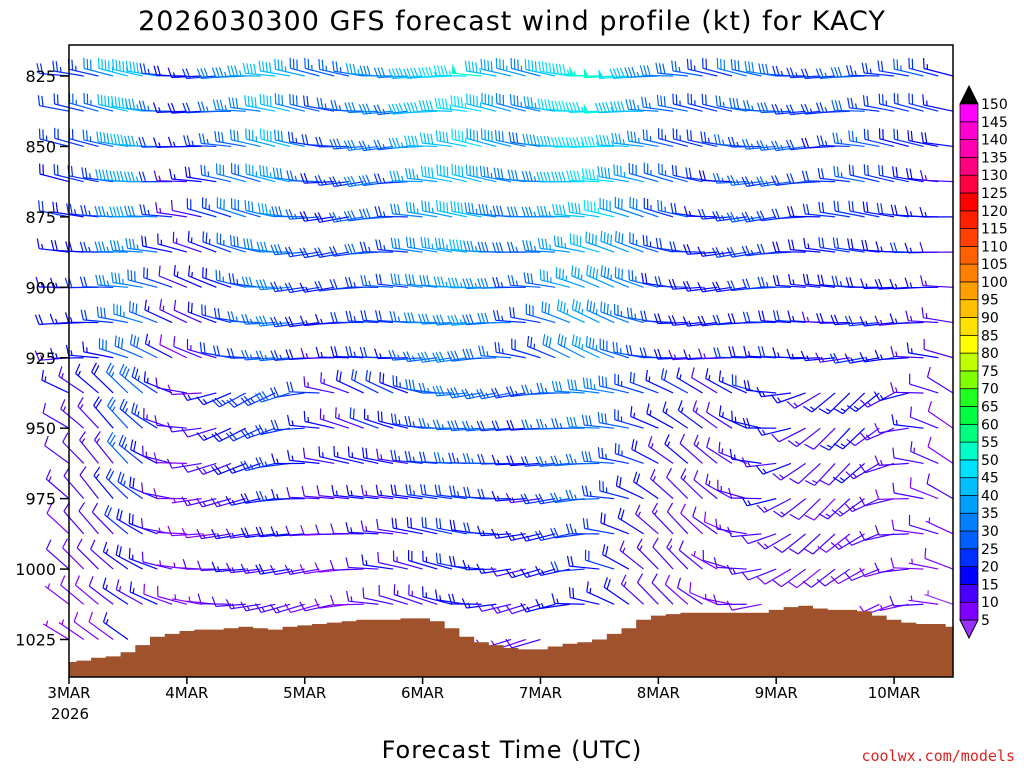  I want to click on colorbar-label: 145, so click(994, 123).